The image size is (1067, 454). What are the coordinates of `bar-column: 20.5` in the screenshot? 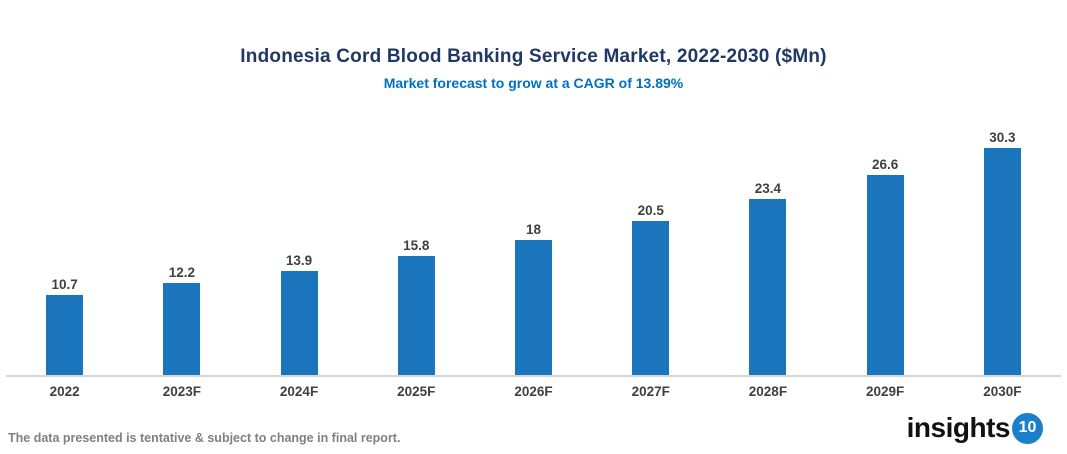 It's located at (650, 251).